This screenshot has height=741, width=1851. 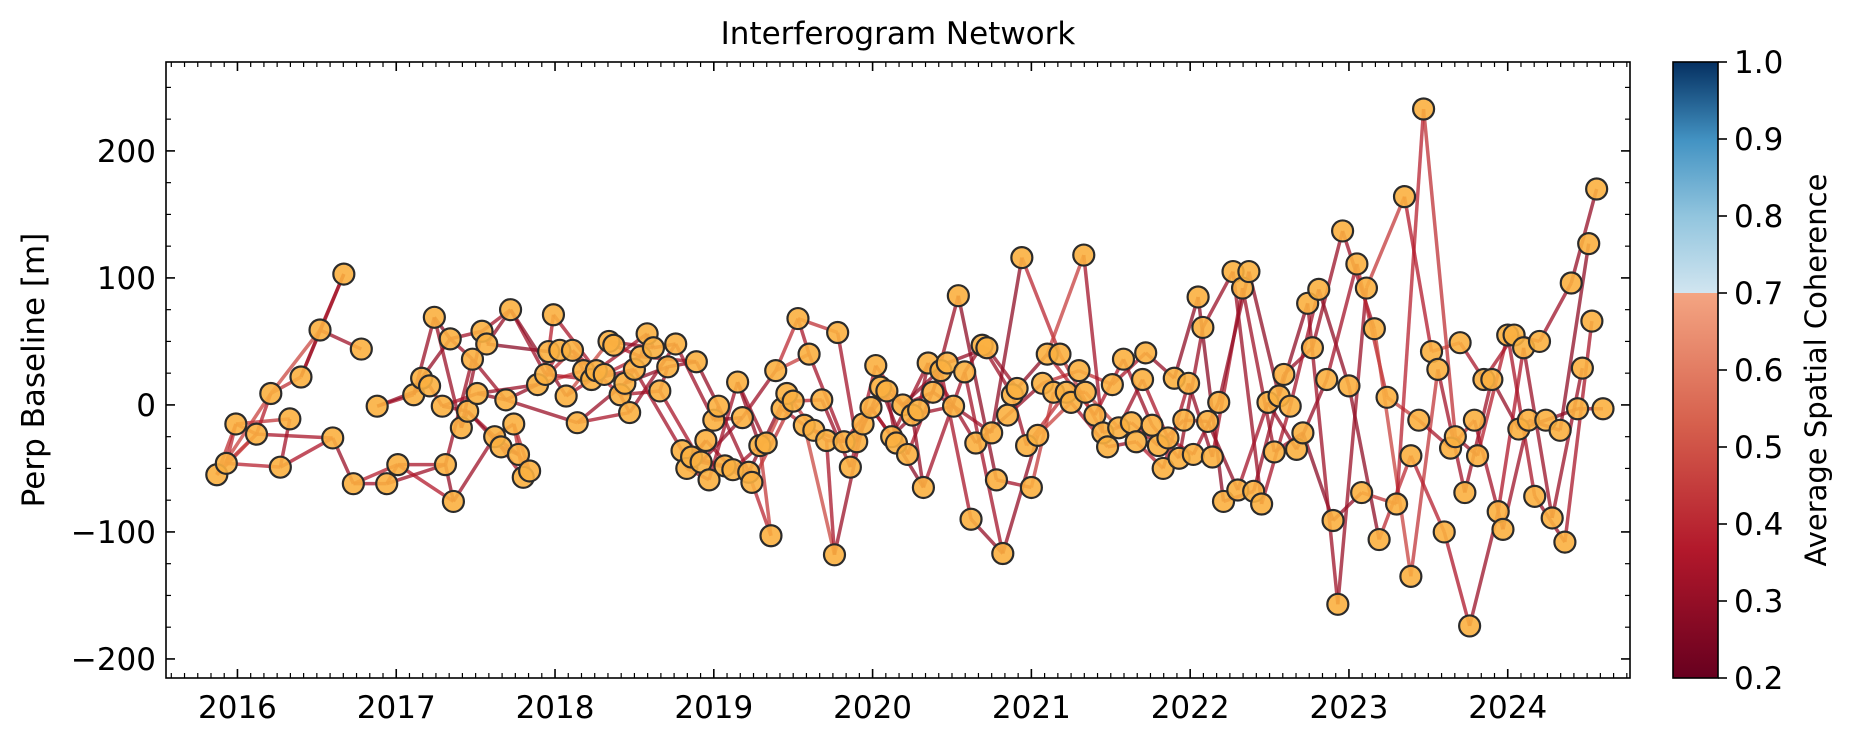 I want to click on x-tick-label: 2022, so click(x=1190, y=708).